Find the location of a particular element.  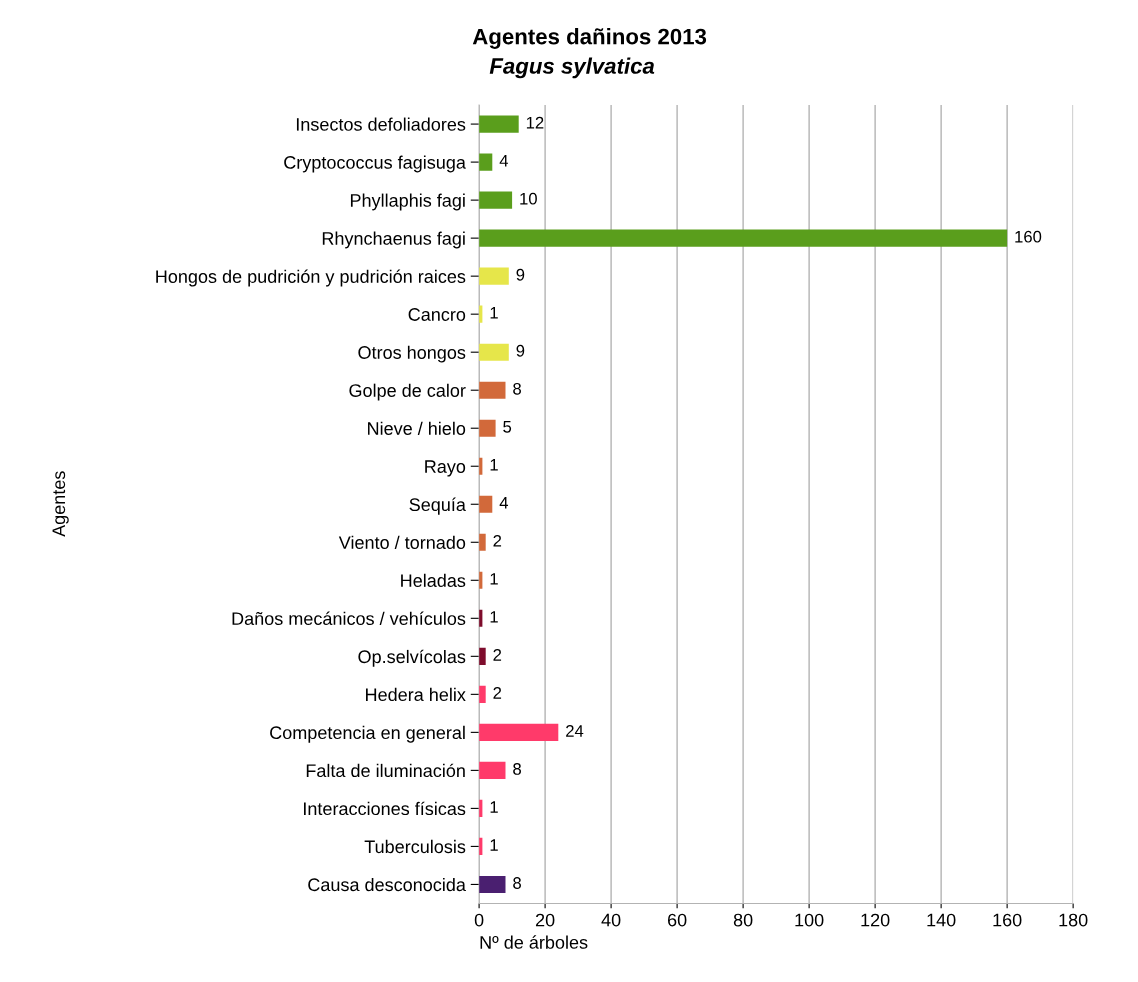

chart-subtitle: Fagus sylvatica is located at coordinates (572, 68).